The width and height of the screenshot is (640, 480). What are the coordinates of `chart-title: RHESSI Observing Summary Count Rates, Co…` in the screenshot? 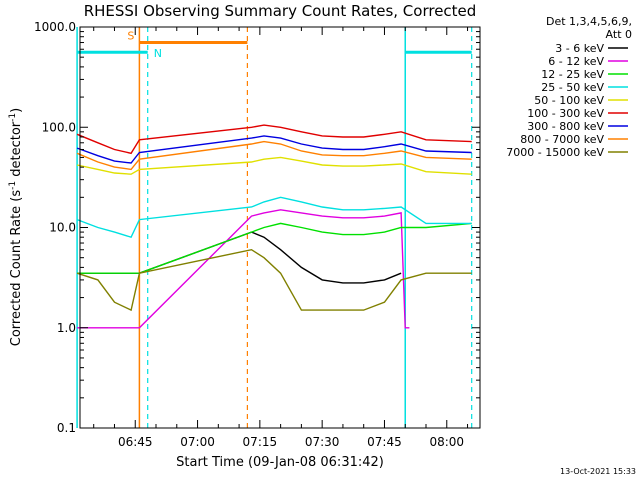 It's located at (280, 11).